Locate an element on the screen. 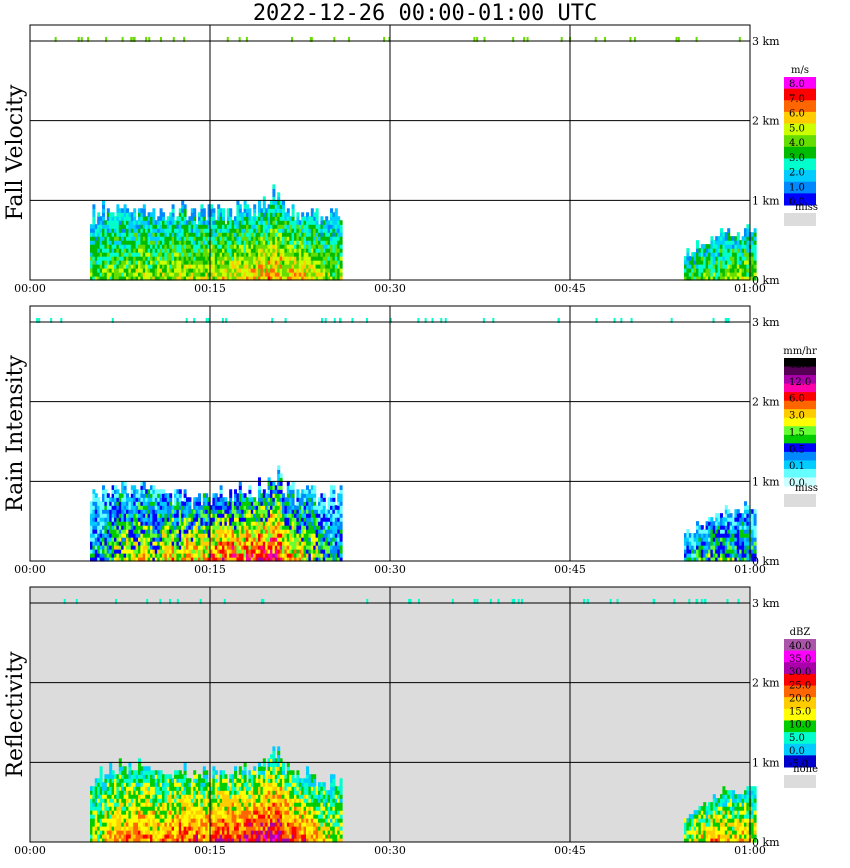 This screenshot has height=868, width=850. legend-swatch is located at coordinates (800, 371).